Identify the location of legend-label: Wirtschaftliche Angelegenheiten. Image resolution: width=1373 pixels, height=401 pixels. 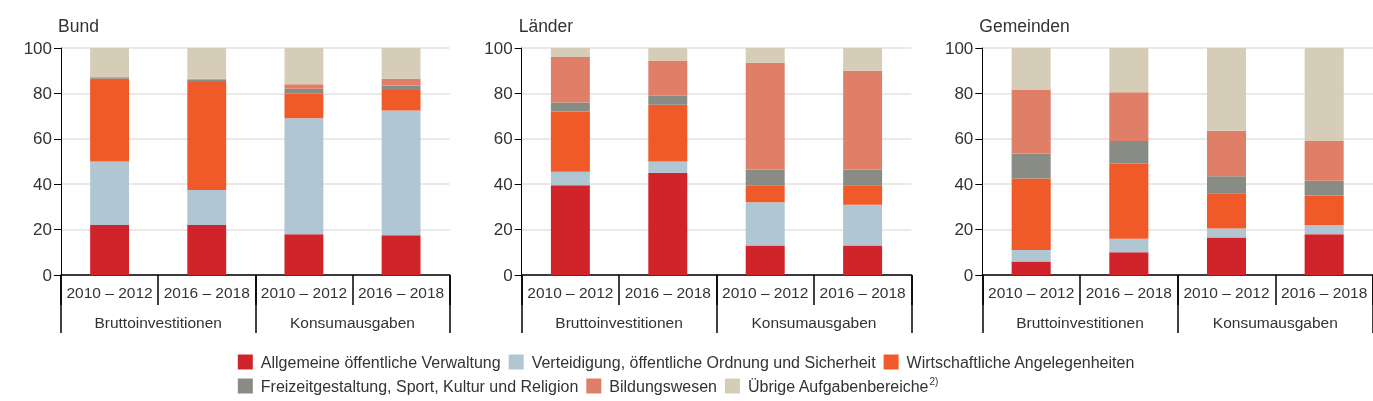
(1020, 362).